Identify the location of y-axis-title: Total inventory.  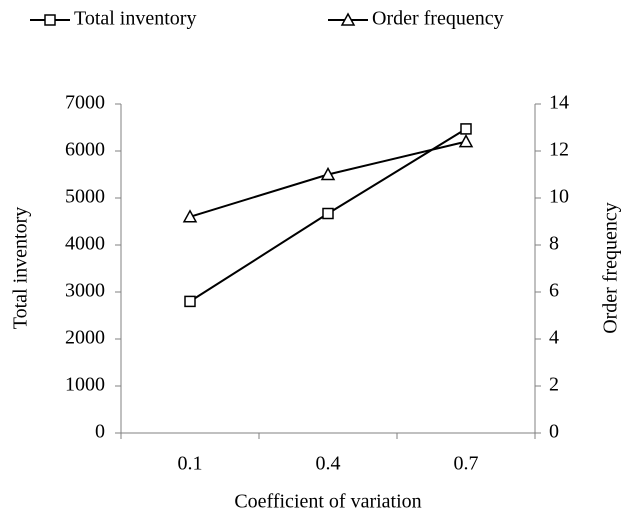
(21, 268).